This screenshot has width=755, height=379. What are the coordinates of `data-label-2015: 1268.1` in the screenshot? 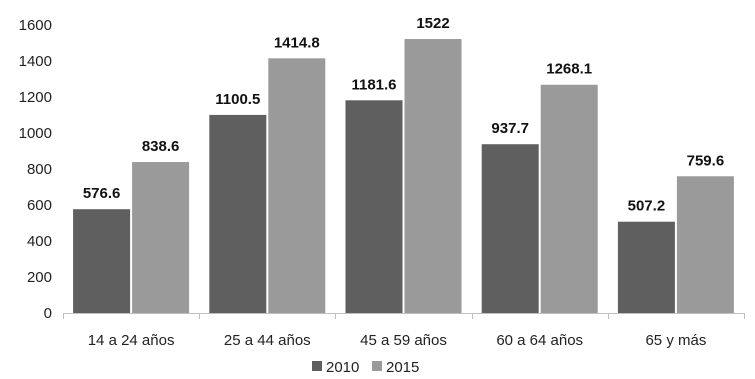 It's located at (569, 69).